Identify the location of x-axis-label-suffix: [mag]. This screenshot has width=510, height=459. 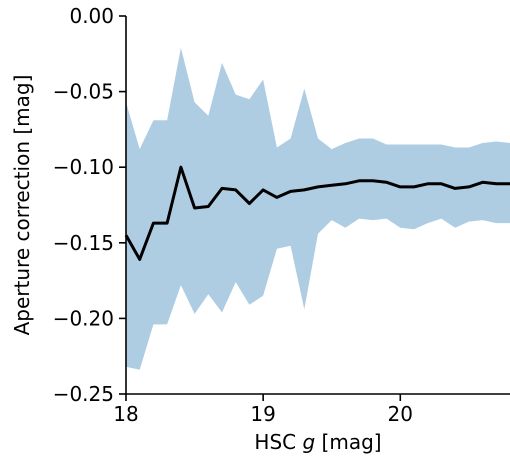
(348, 442).